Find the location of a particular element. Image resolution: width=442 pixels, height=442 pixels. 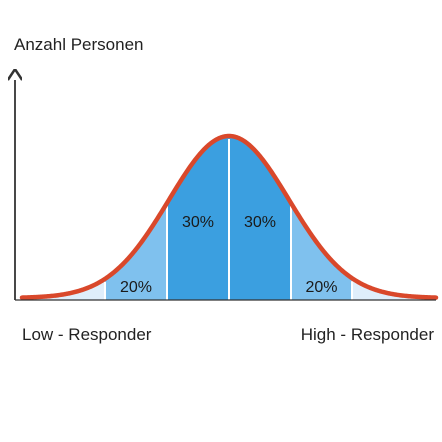

segment-label-4: 30% is located at coordinates (260, 222).